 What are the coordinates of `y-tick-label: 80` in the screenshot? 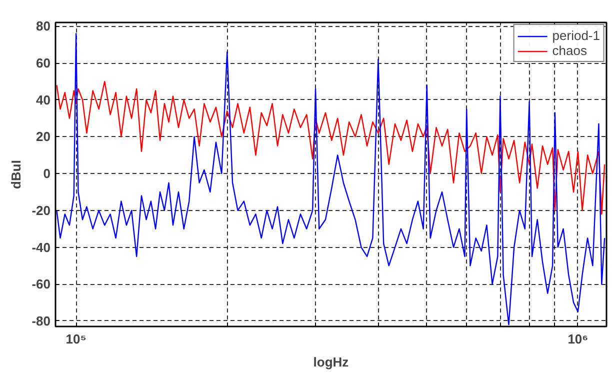 It's located at (43, 26).